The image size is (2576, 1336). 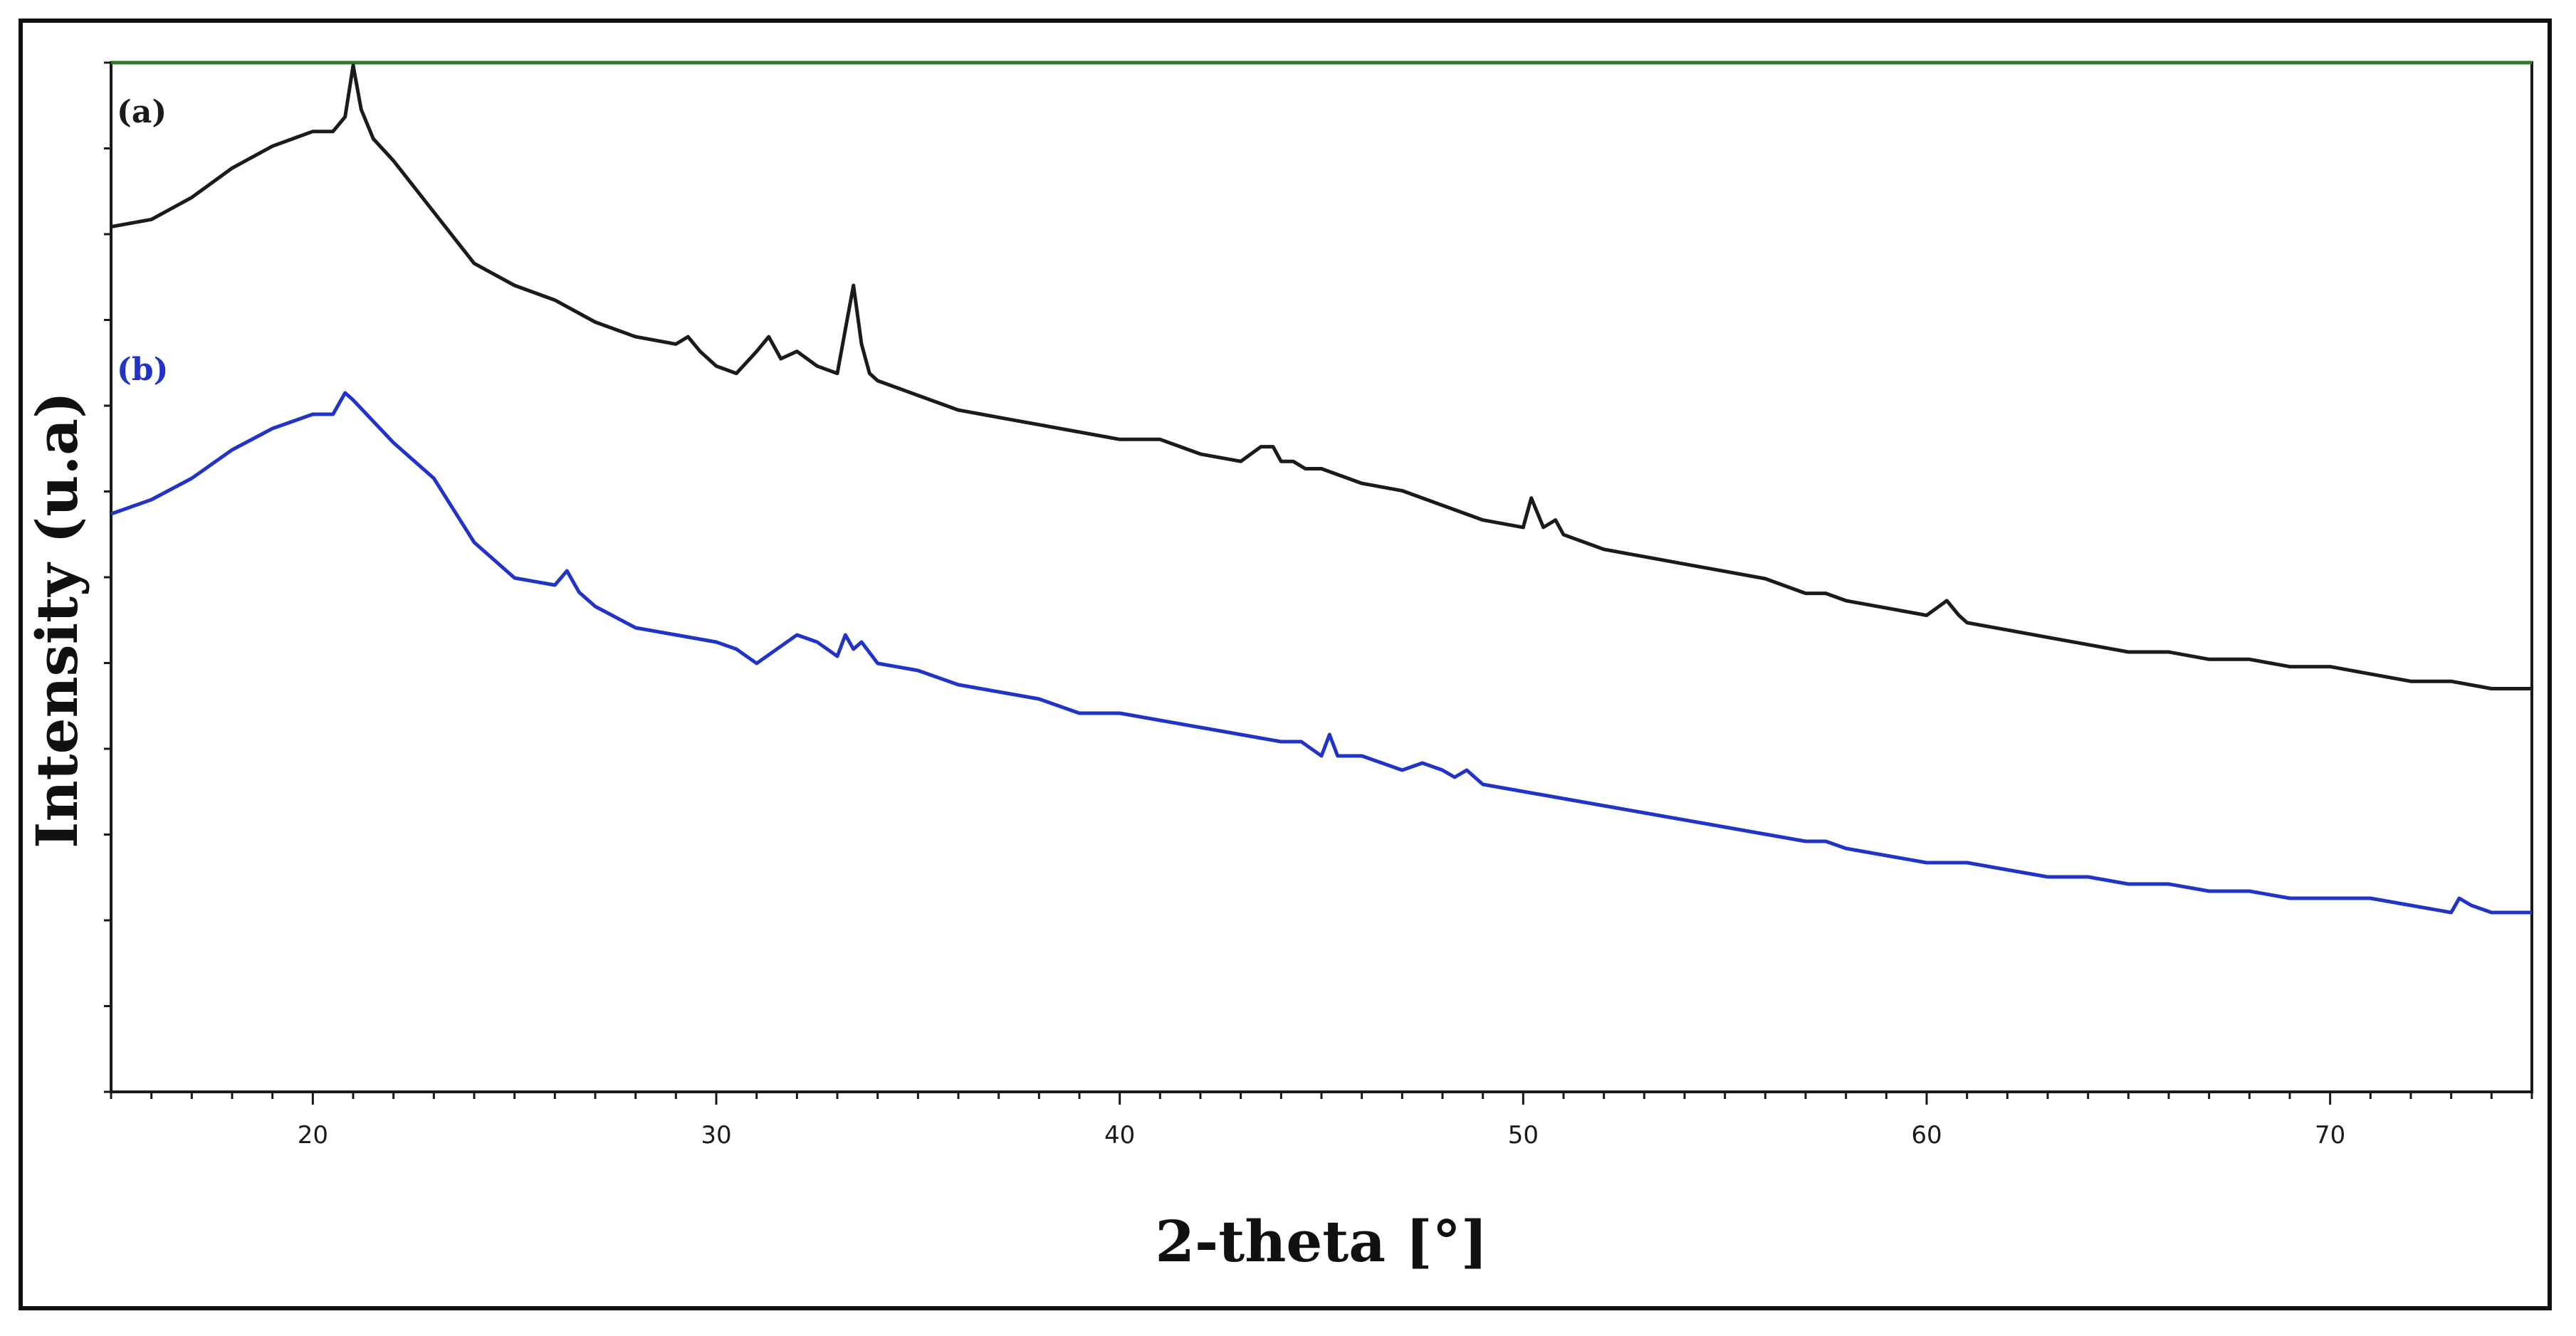 I want to click on x-axis: 20 30 40 50 60 70, so click(x=1321, y=1121).